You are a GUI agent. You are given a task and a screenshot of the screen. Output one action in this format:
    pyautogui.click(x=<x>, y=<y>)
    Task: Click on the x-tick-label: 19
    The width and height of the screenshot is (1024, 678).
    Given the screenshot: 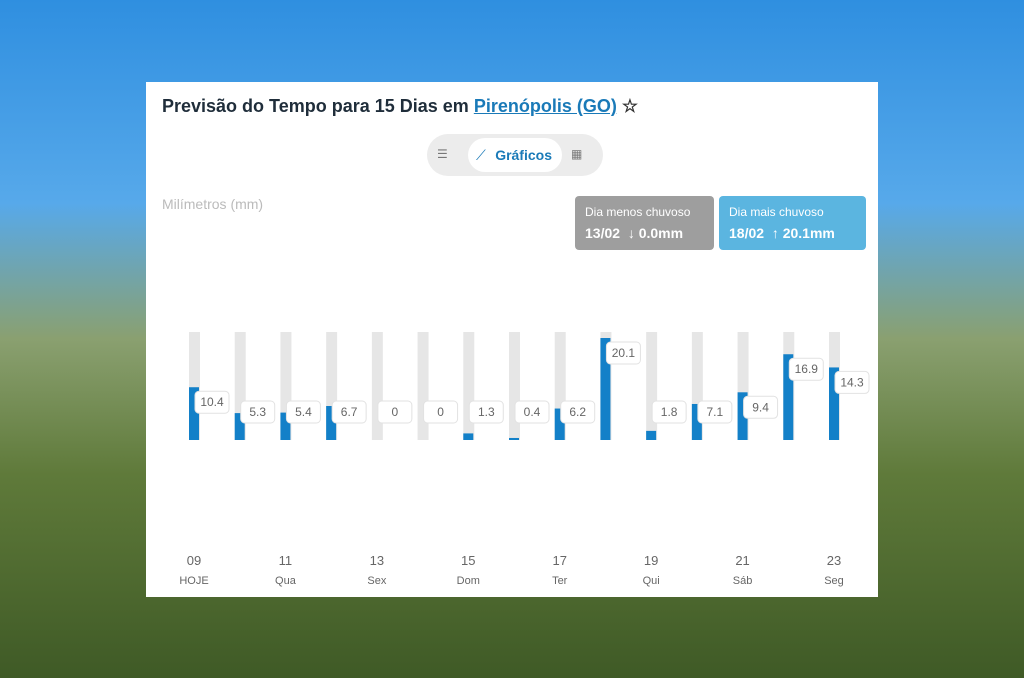 What is the action you would take?
    pyautogui.click(x=651, y=560)
    